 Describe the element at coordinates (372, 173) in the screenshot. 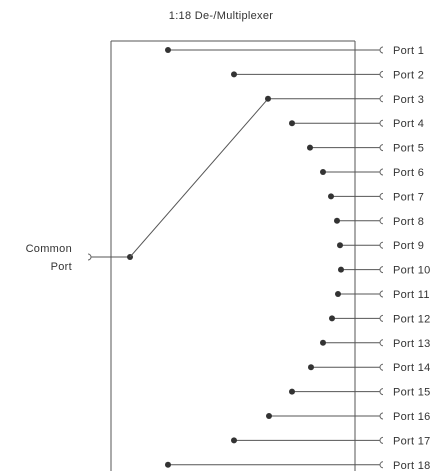

I see `port-row-6: Port 6` at that location.